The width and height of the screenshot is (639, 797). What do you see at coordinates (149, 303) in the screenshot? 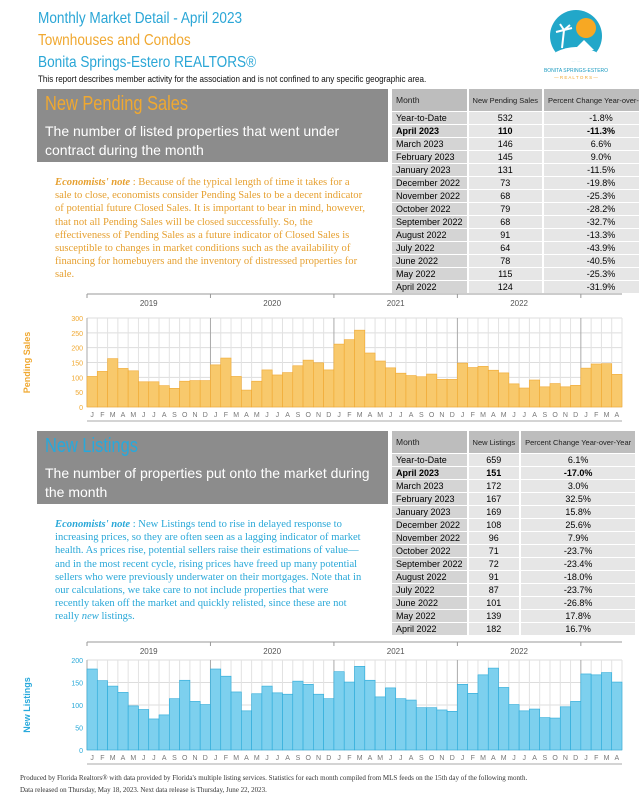
I see `year-label: 2019` at bounding box center [149, 303].